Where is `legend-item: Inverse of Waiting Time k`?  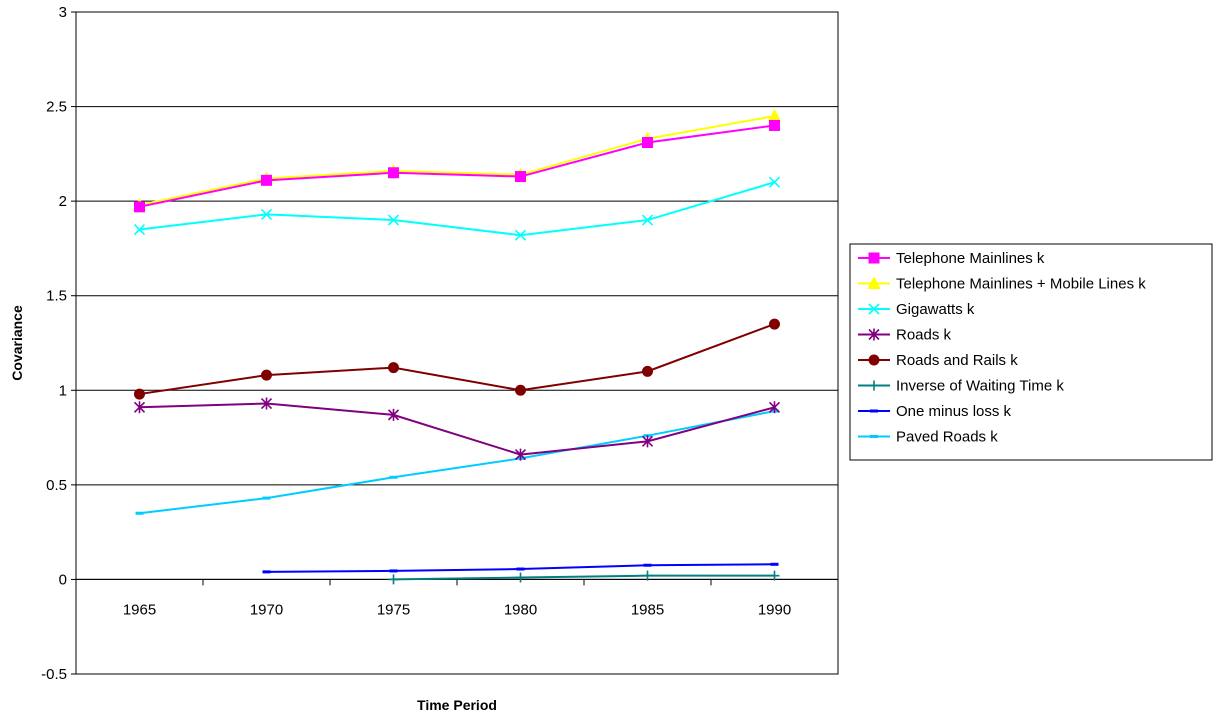
legend-item: Inverse of Waiting Time k is located at coordinates (961, 386).